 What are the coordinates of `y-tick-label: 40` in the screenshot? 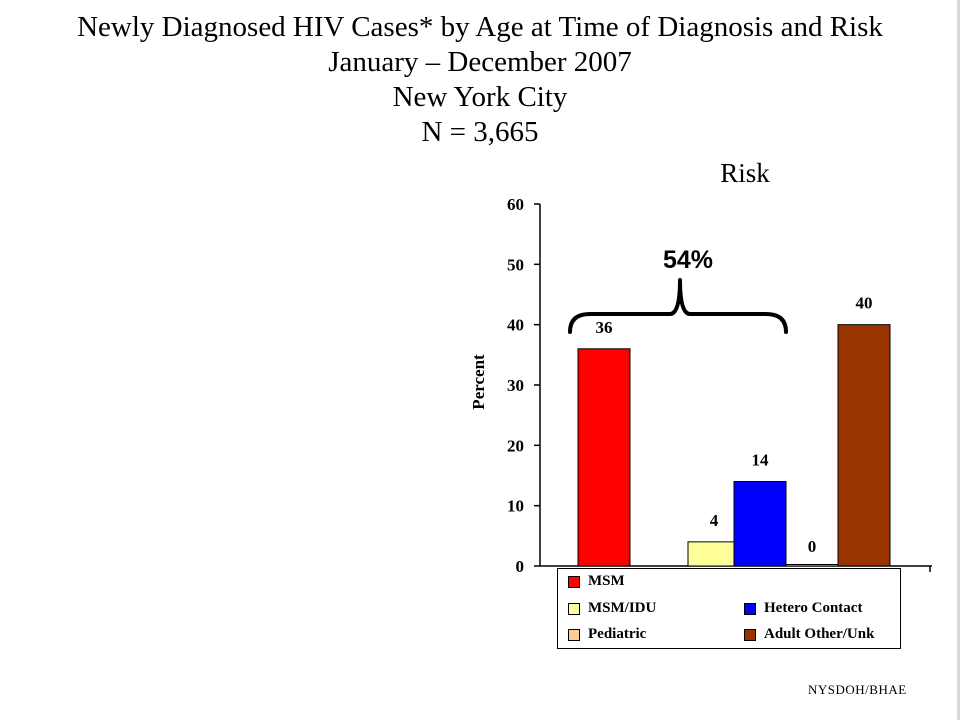 It's located at (515, 325).